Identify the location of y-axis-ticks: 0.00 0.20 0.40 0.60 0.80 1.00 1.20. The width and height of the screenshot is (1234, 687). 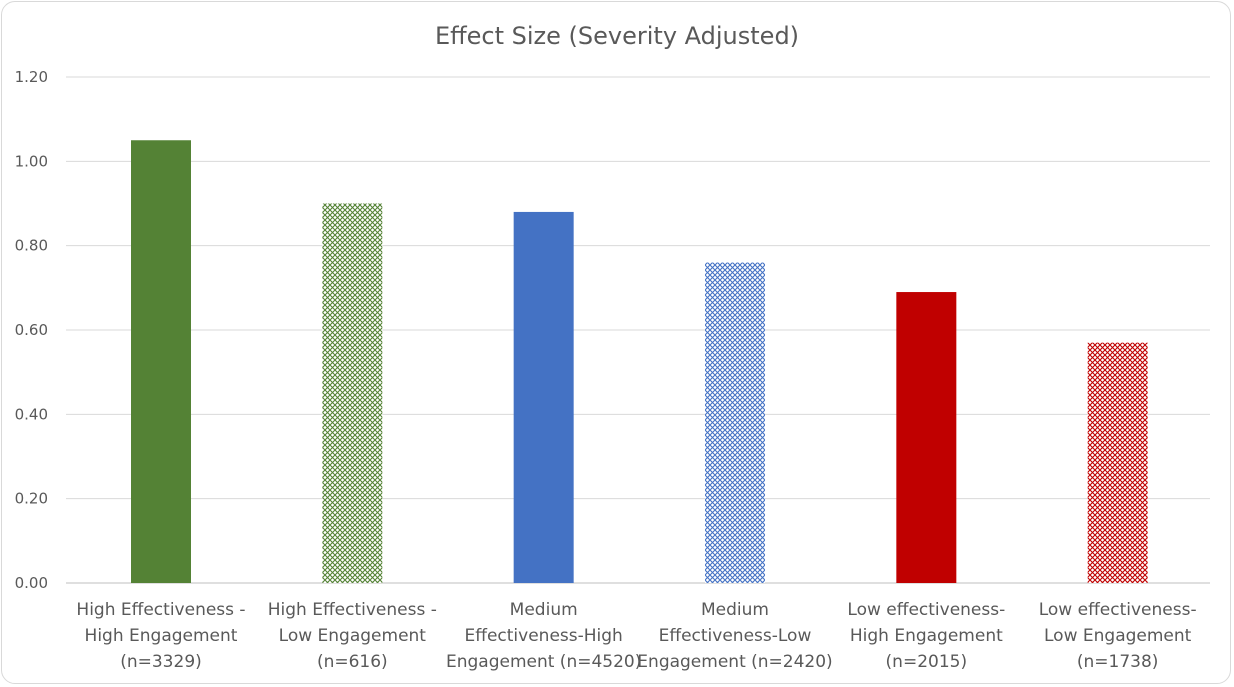
(31, 330).